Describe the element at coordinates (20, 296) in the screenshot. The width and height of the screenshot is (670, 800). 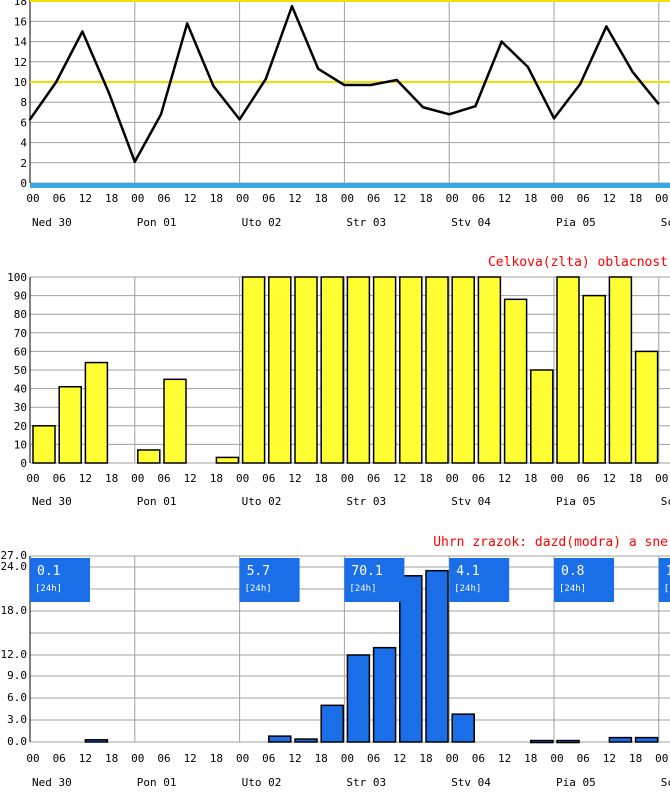
I see `y-tick-label: 90` at that location.